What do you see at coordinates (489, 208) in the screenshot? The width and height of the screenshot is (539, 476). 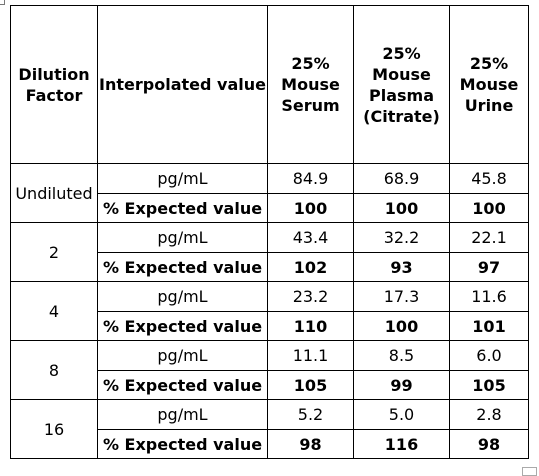 I see `urine-pct-cell: 100` at bounding box center [489, 208].